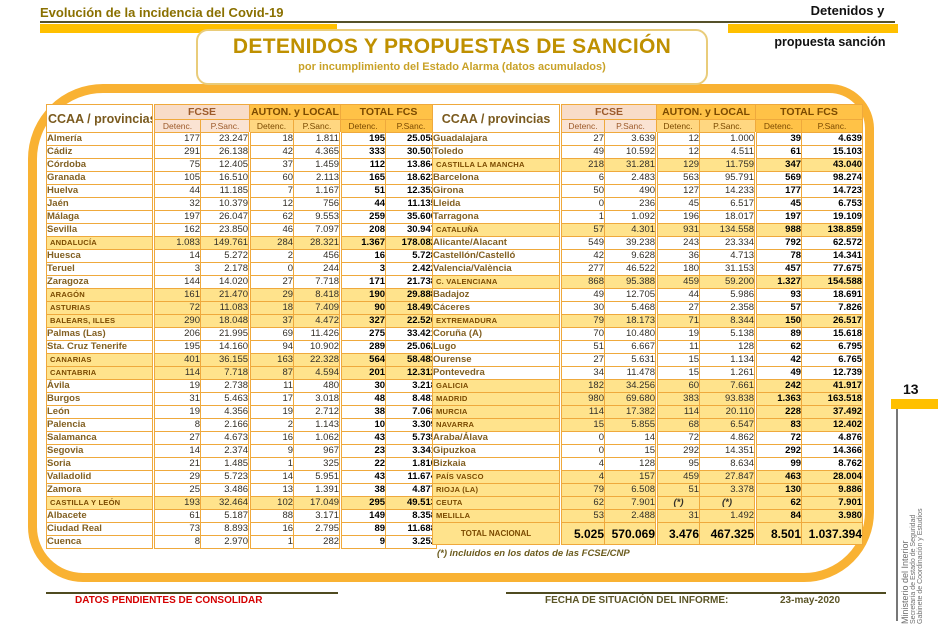 This screenshot has height=628, width=950. I want to click on value-cell: 4.713, so click(728, 256).